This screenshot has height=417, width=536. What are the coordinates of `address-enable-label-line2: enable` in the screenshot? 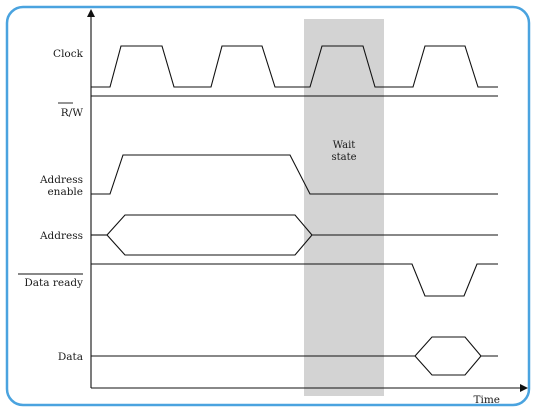 It's located at (65, 192).